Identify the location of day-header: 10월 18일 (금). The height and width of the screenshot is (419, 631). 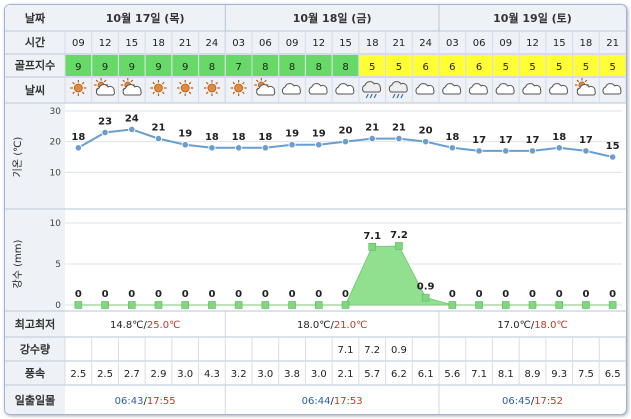
(332, 18).